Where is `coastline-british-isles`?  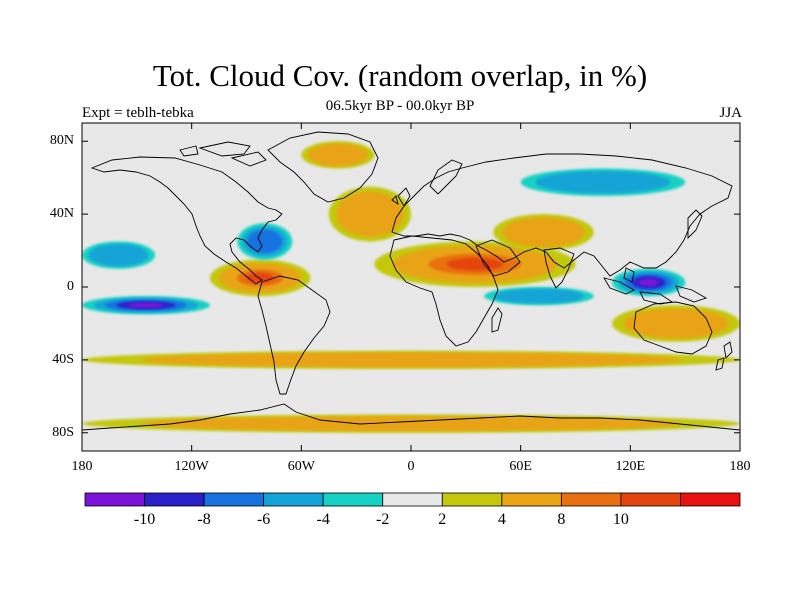 coastline-british-isles is located at coordinates (401, 197).